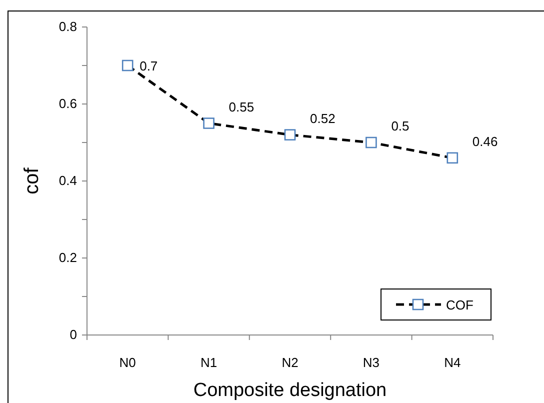  I want to click on data-label: 0.46, so click(485, 141).